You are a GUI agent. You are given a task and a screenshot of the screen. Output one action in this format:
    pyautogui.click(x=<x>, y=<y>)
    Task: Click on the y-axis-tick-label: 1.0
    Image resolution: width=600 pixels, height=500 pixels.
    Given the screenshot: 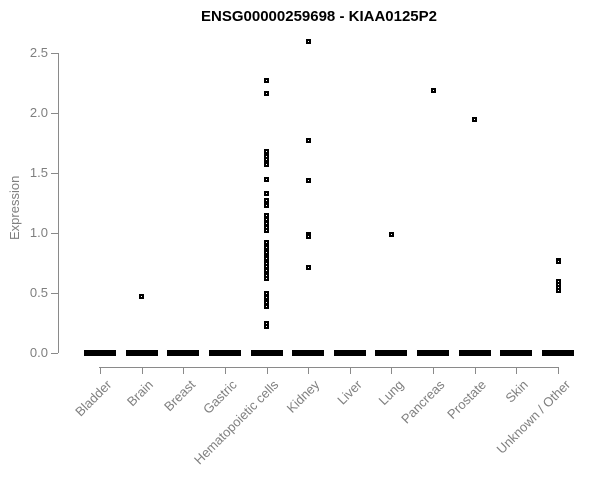 What is the action you would take?
    pyautogui.click(x=38, y=232)
    